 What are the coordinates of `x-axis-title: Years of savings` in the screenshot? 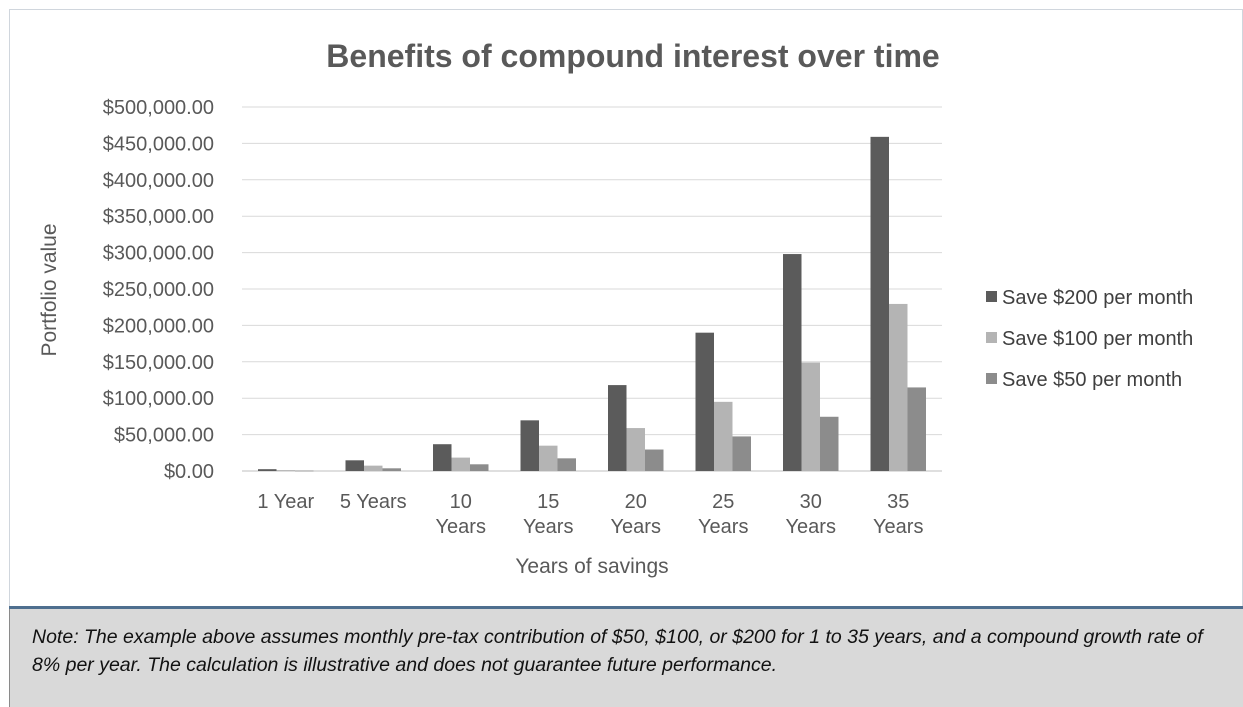 It's located at (591, 566).